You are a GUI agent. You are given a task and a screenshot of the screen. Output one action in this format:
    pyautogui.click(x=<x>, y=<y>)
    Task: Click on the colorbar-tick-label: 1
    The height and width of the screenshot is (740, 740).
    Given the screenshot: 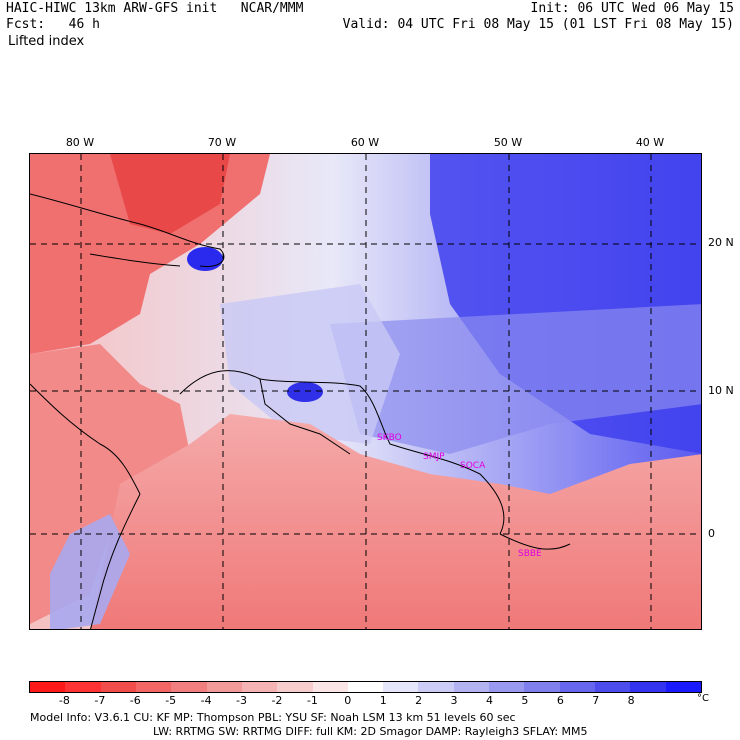 What is the action you would take?
    pyautogui.click(x=383, y=700)
    